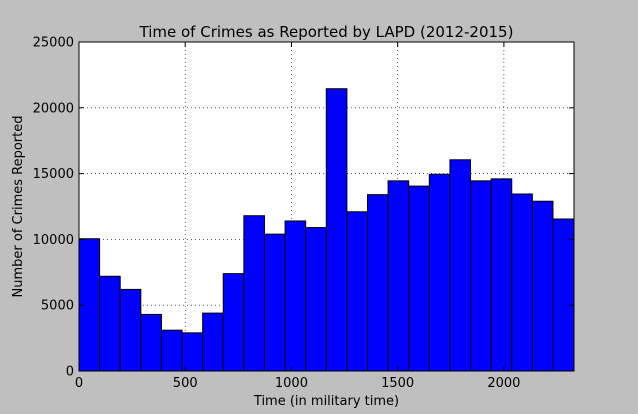 Image resolution: width=638 pixels, height=414 pixels. What do you see at coordinates (291, 383) in the screenshot?
I see `x-tick-label-2: 1000` at bounding box center [291, 383].